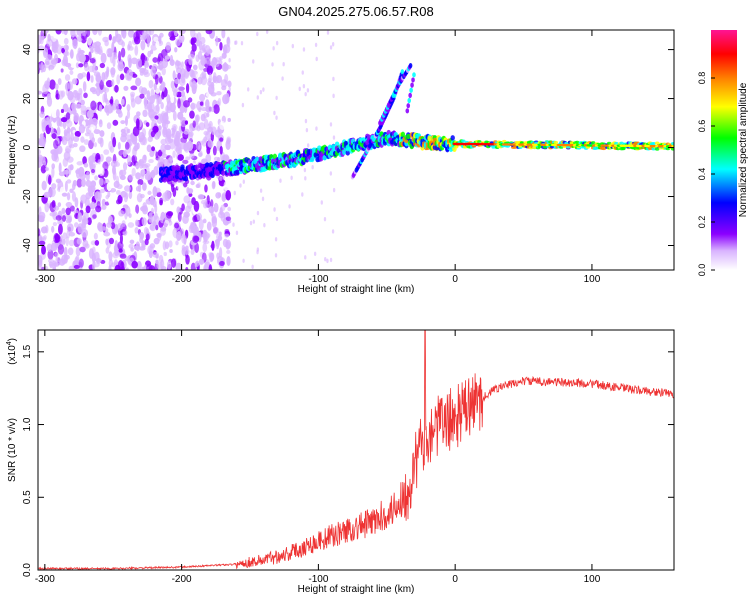  What do you see at coordinates (702, 222) in the screenshot?
I see `colorbar-tick-label: 0.2` at bounding box center [702, 222].